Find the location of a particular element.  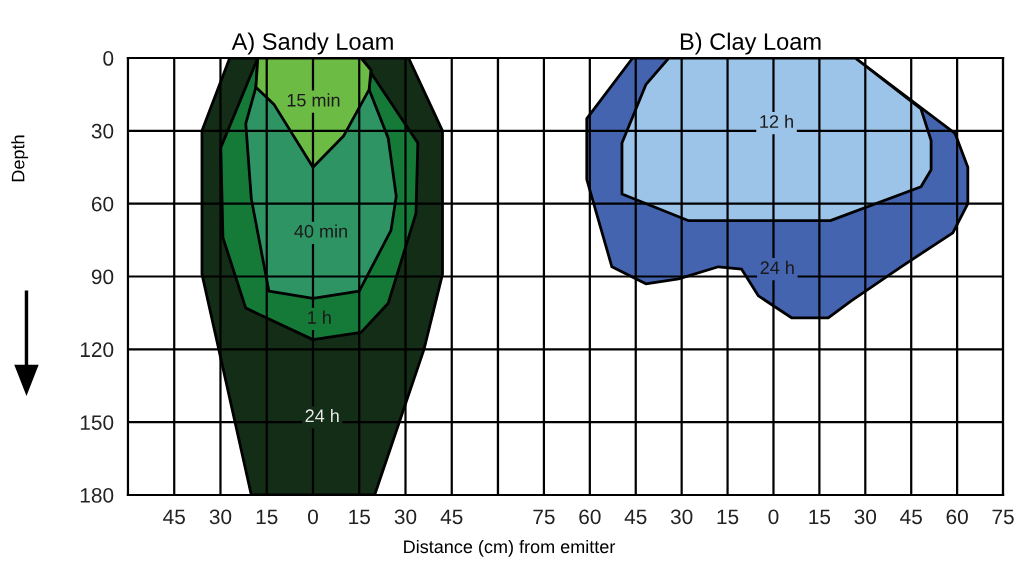

y-tick-label: 150 is located at coordinates (97, 422).